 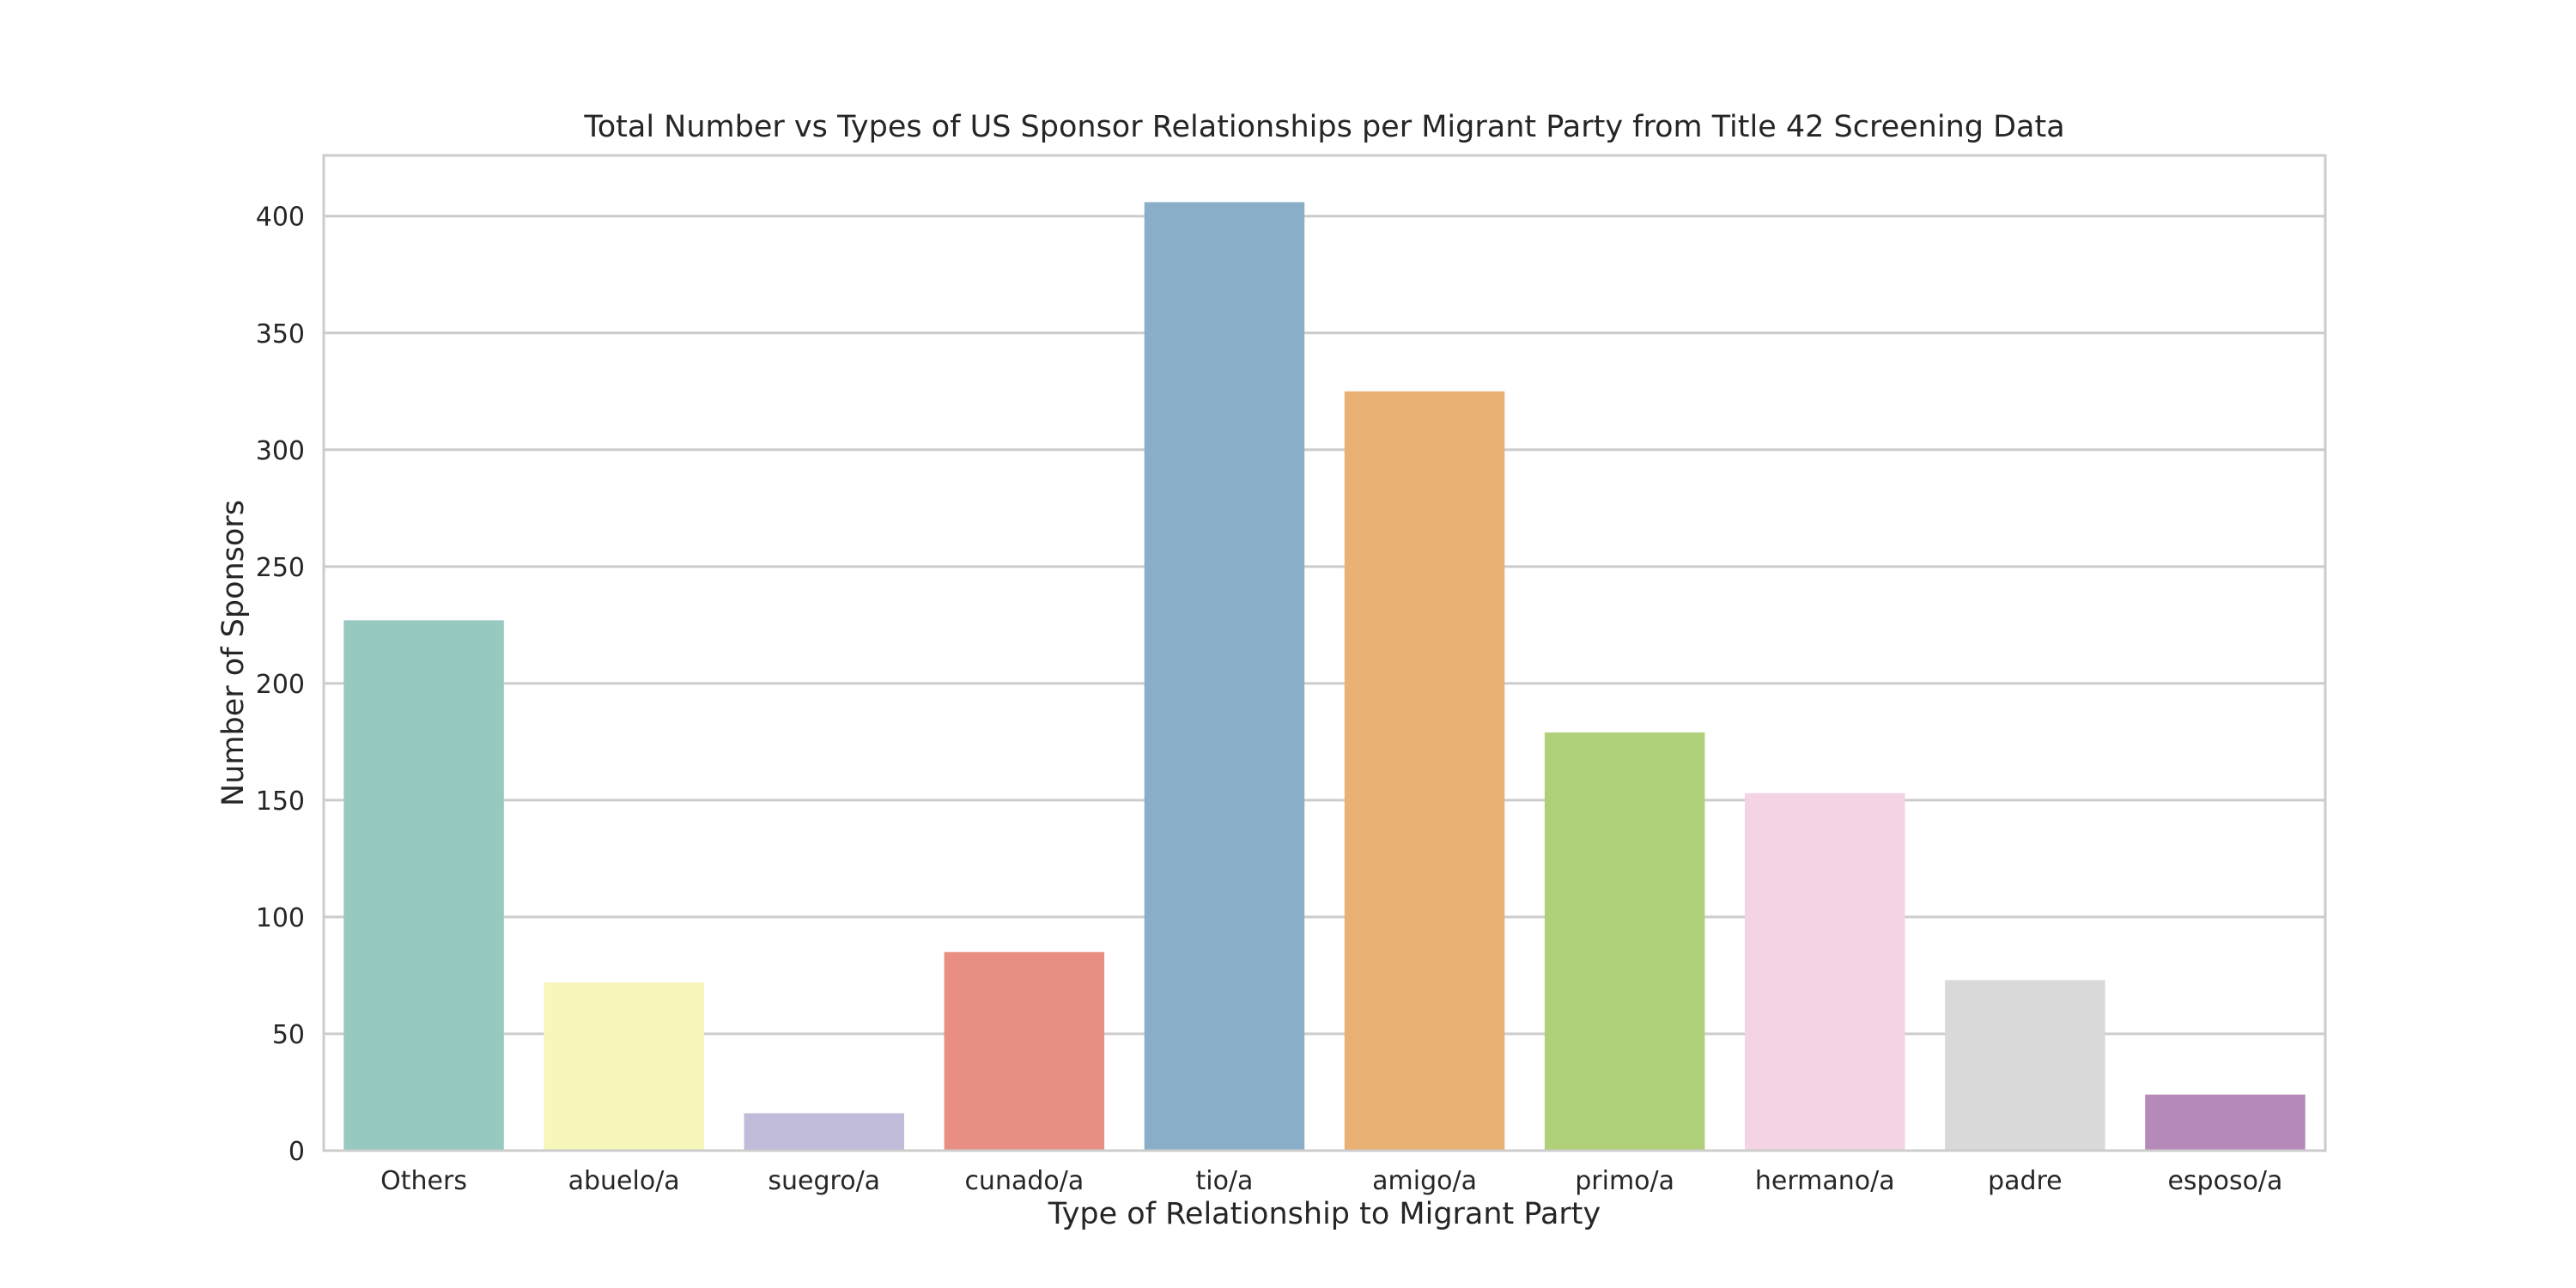 What do you see at coordinates (1624, 1181) in the screenshot?
I see `x-tick-label: primo/a` at bounding box center [1624, 1181].